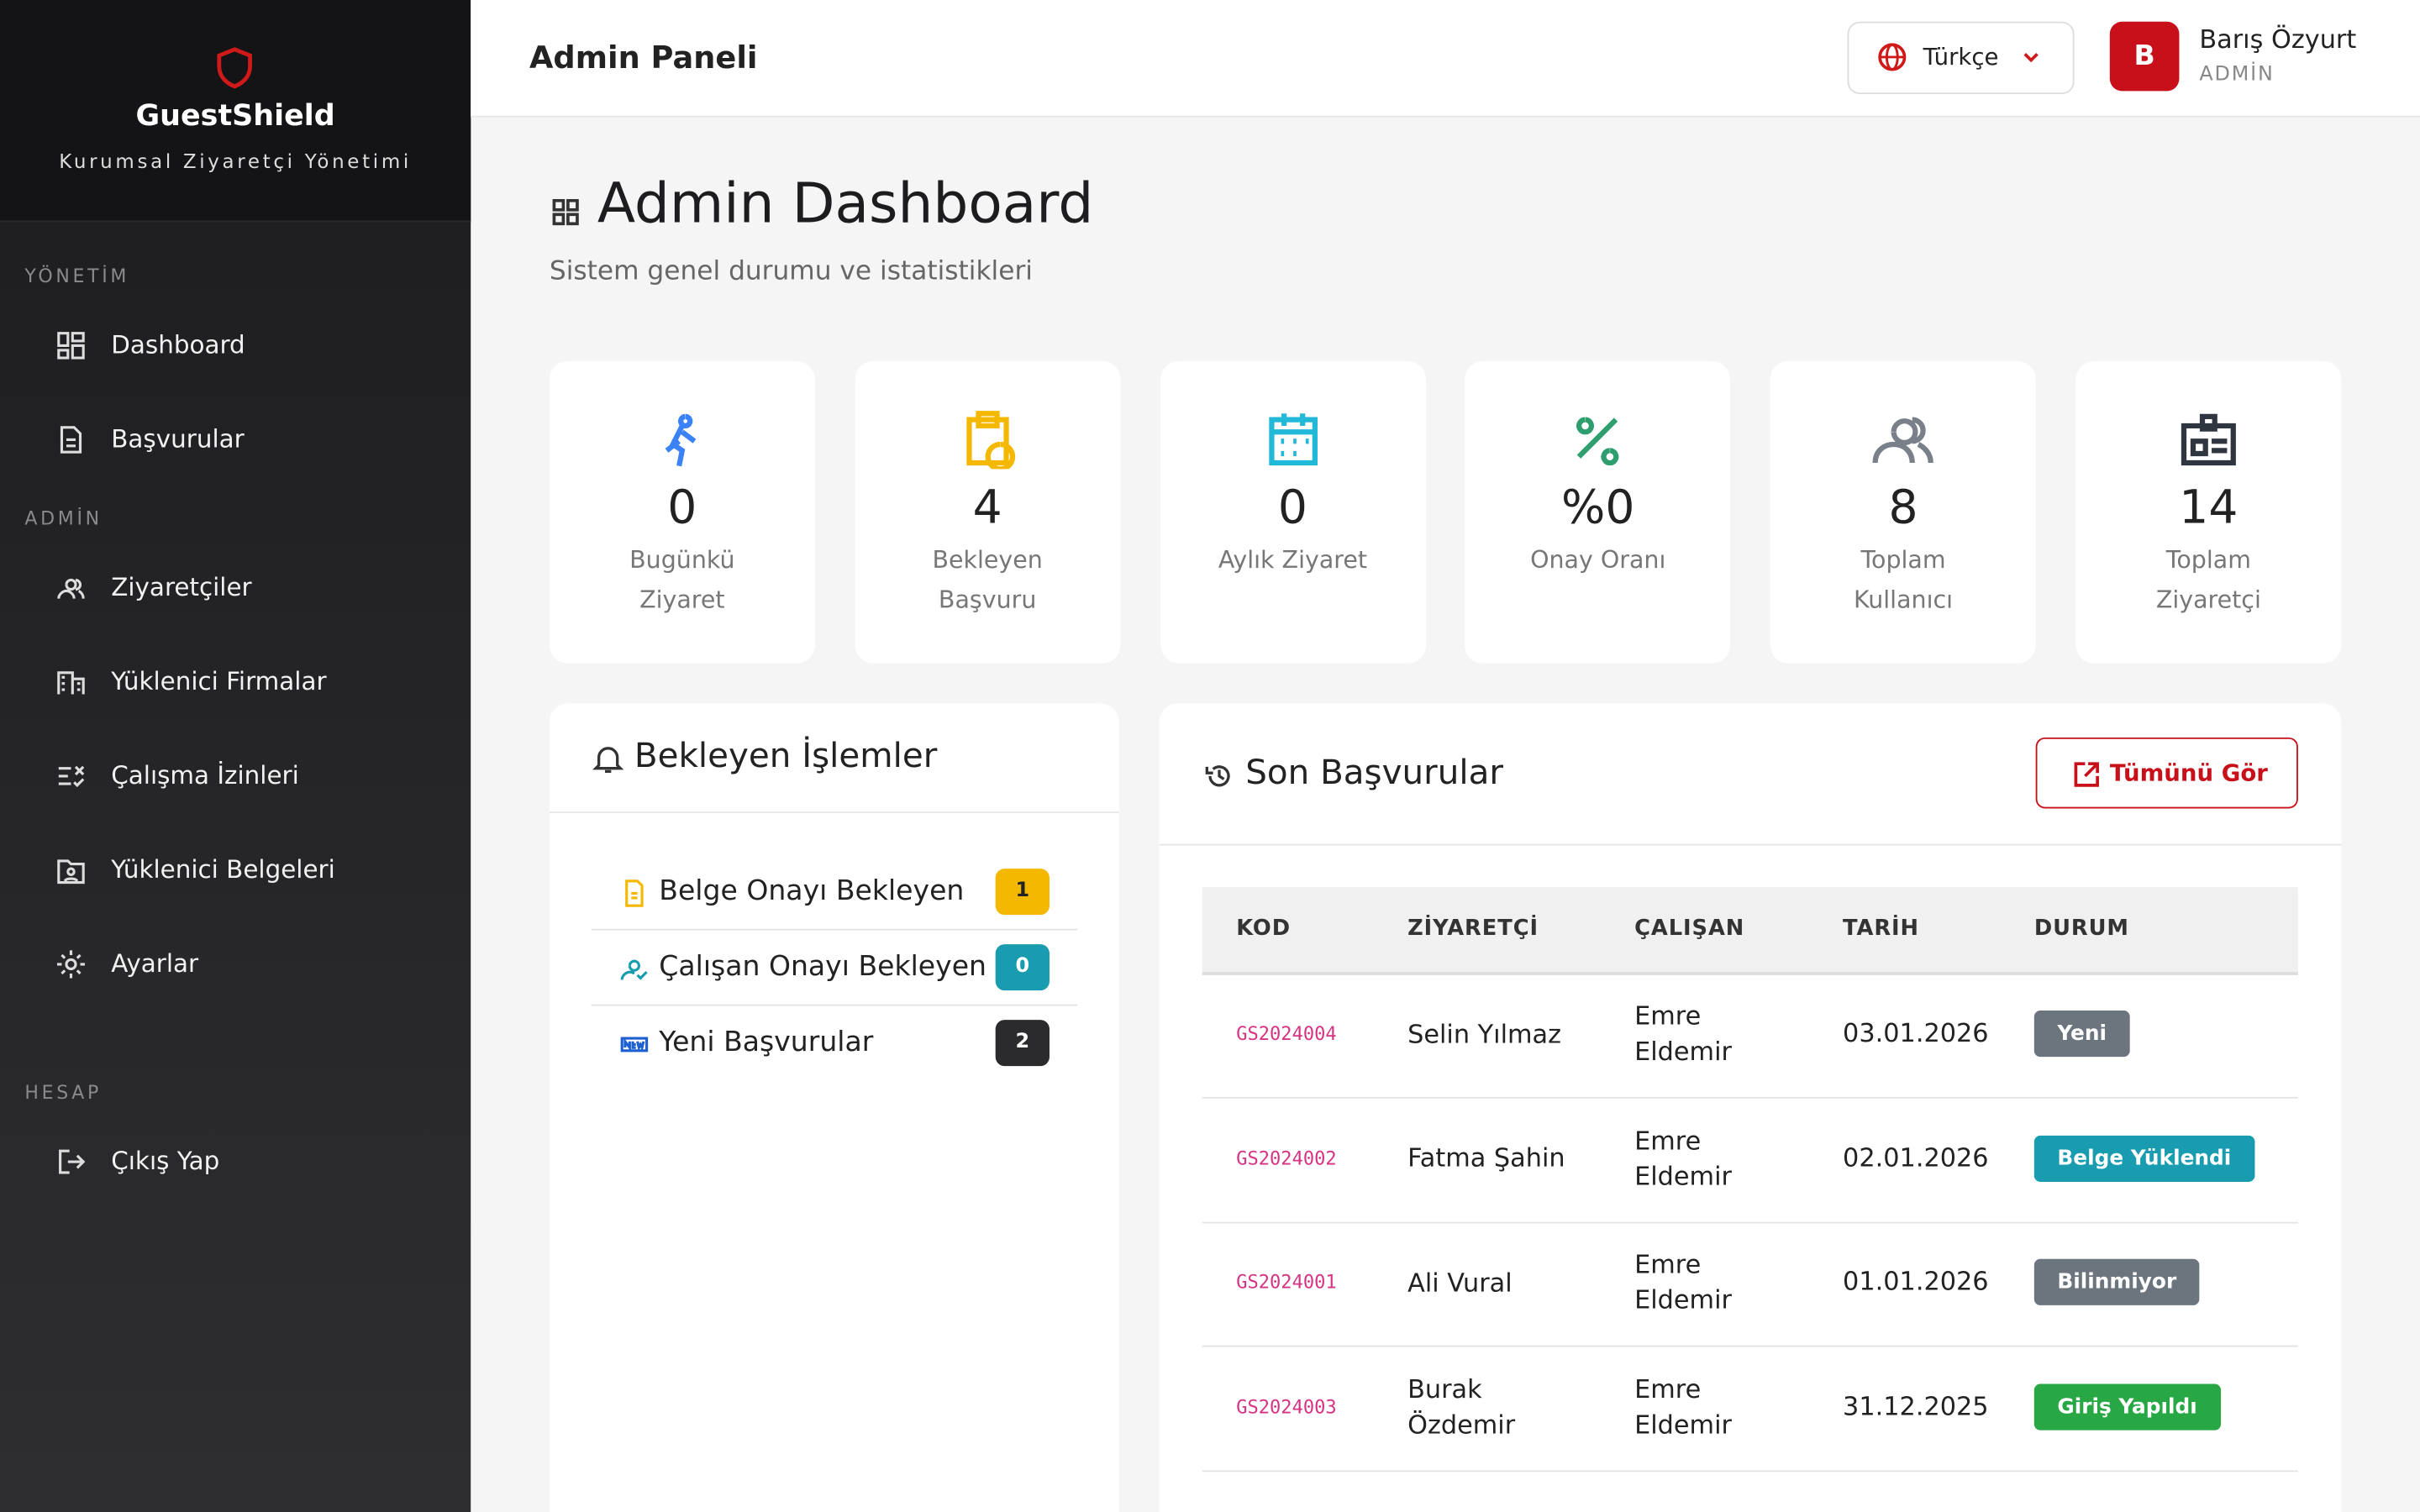 The image size is (2420, 1512). What do you see at coordinates (1892, 57) in the screenshot?
I see `globe-icon` at bounding box center [1892, 57].